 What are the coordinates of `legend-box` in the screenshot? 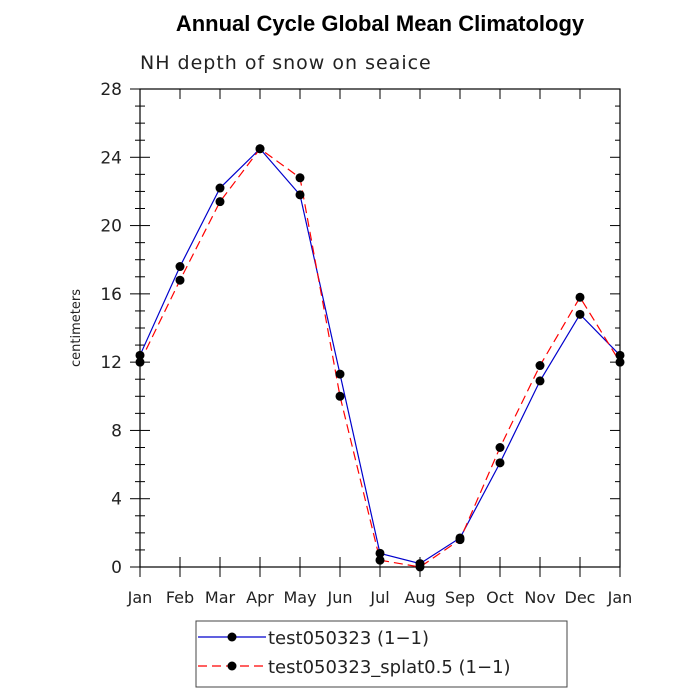 It's located at (381, 654).